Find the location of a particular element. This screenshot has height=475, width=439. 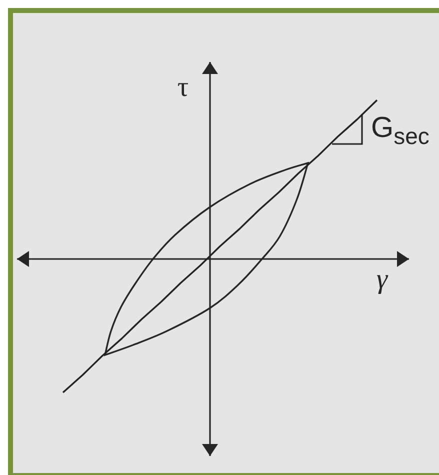

annotation: G$_{sec}$ is located at coordinates (400, 130).